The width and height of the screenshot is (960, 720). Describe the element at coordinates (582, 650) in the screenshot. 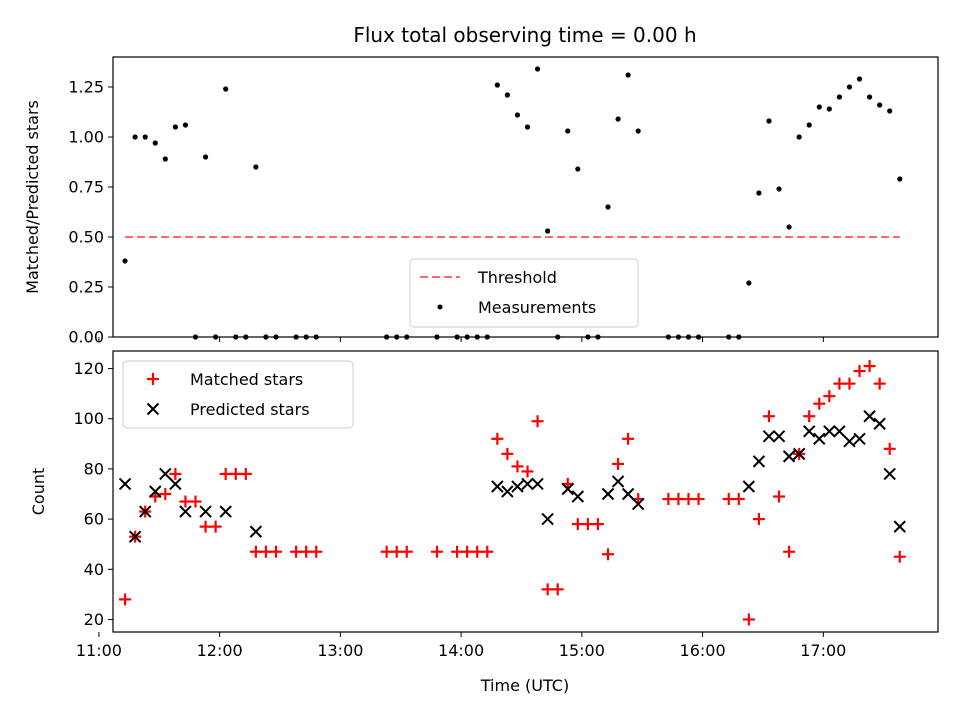

I see `bottom-x-tick-label: 15:00` at that location.